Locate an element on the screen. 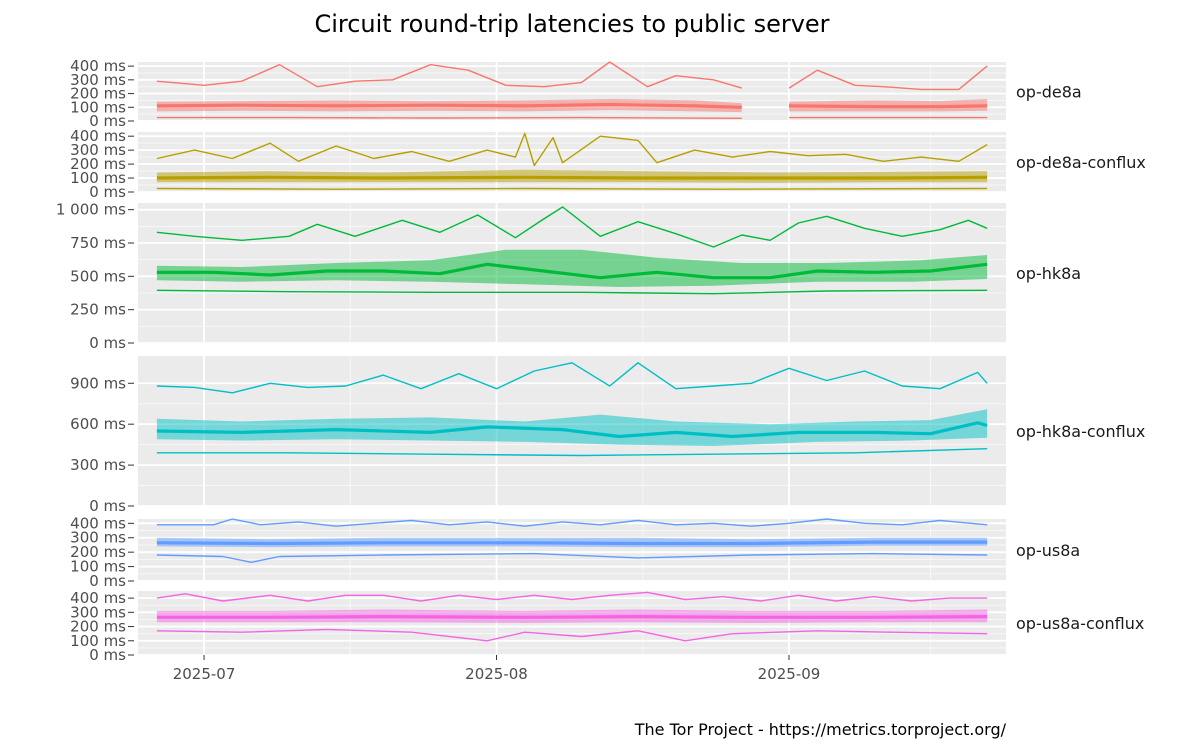  y-tick-label: 750 ms is located at coordinates (98, 243).